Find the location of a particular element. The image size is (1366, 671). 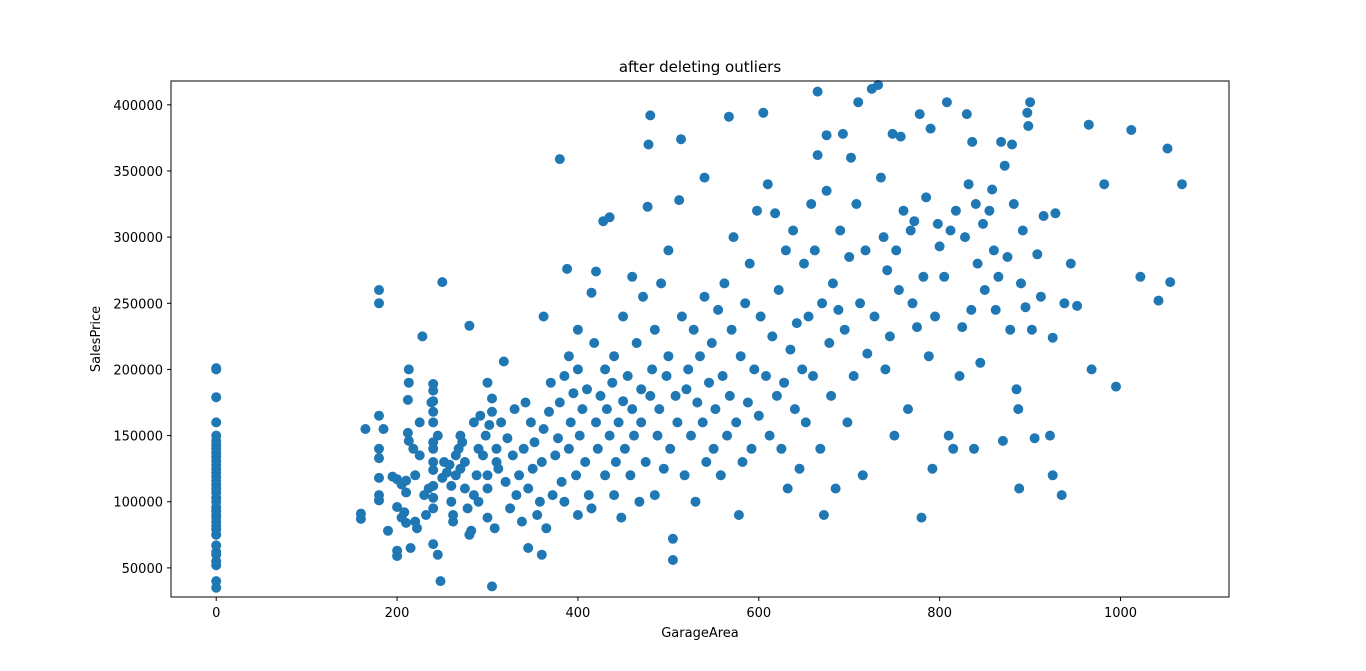

x-axis-ticks: 0 200 400 600 800 1000 is located at coordinates (674, 609).